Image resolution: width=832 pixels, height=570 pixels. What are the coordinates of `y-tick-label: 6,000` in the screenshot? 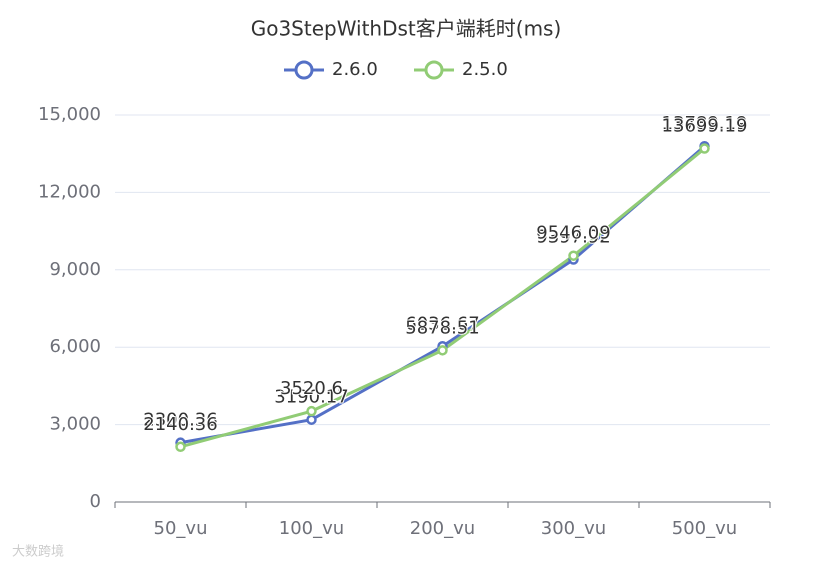 It's located at (75, 346).